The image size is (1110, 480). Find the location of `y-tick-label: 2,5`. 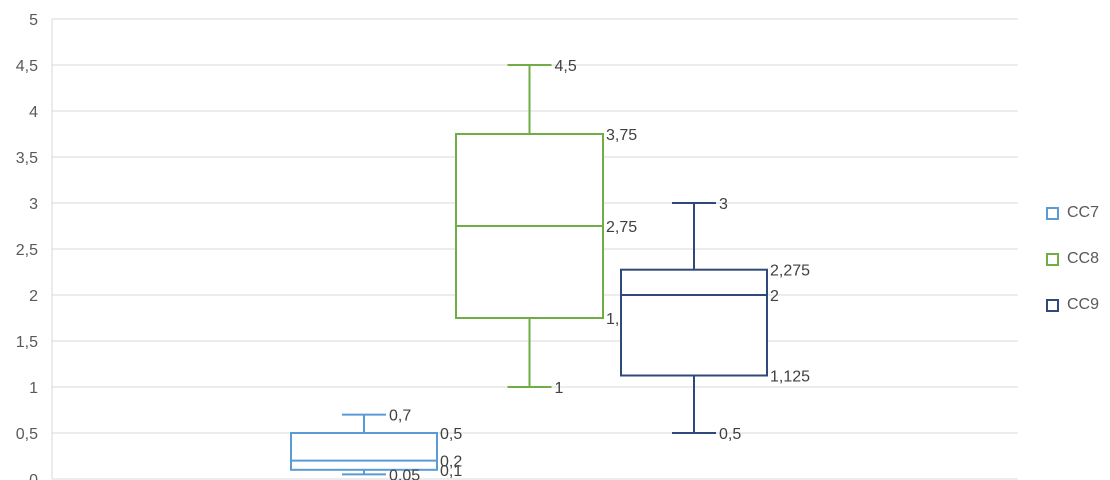

y-tick-label: 2,5 is located at coordinates (27, 250).